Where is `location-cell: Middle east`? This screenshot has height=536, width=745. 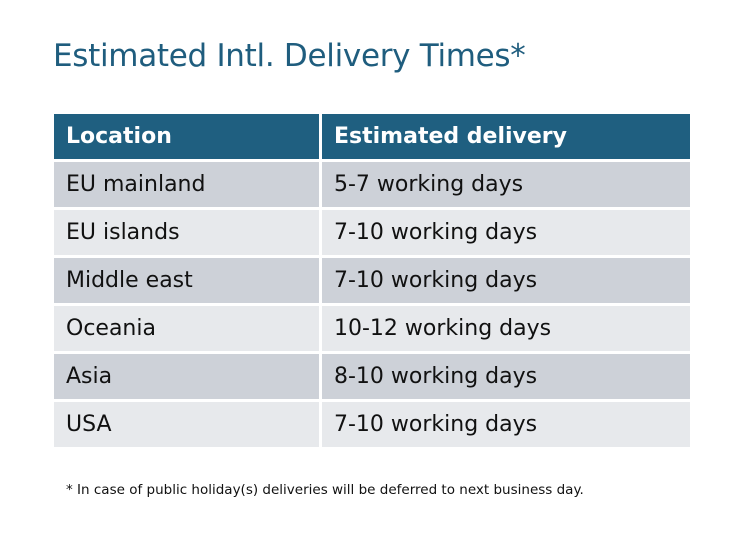 location-cell: Middle east is located at coordinates (186, 280).